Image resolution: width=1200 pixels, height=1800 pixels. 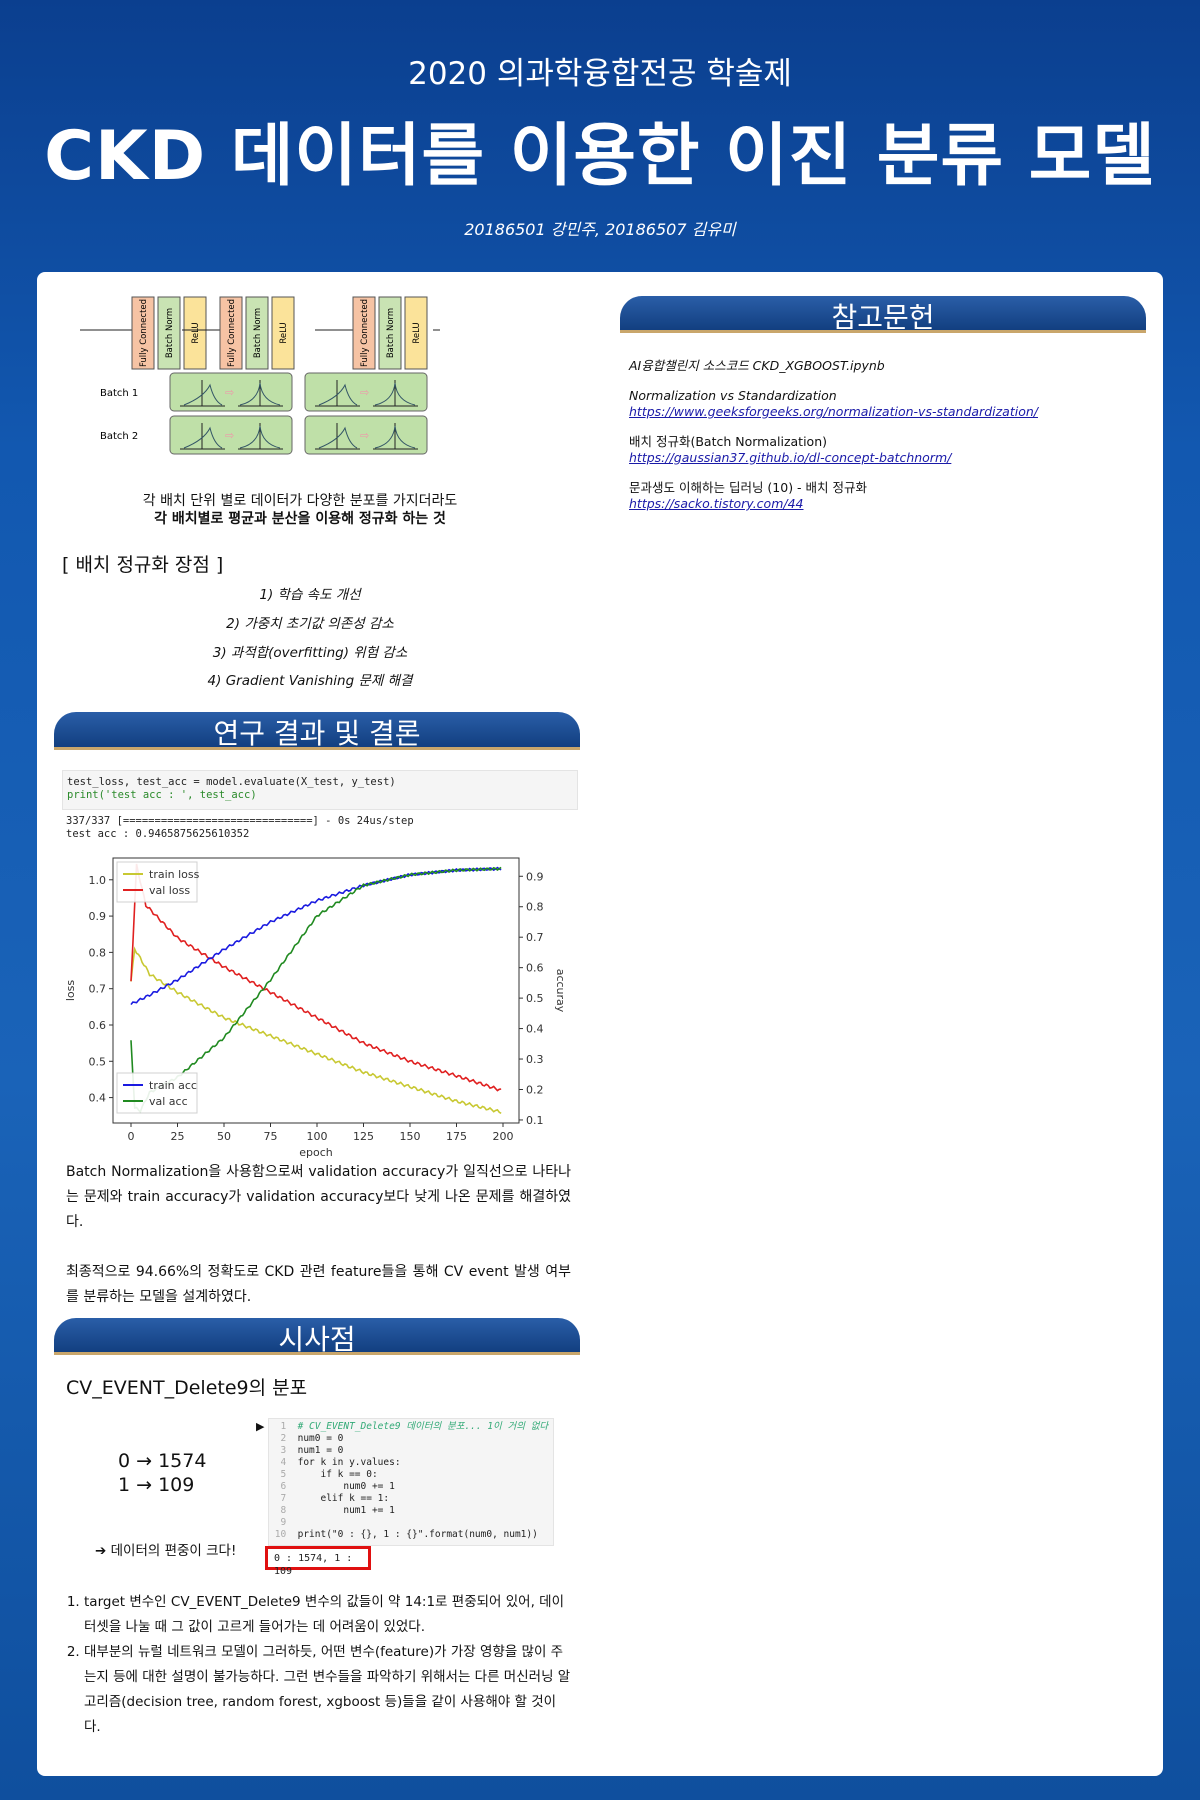 I want to click on line-number: 5, so click(x=283, y=1474).